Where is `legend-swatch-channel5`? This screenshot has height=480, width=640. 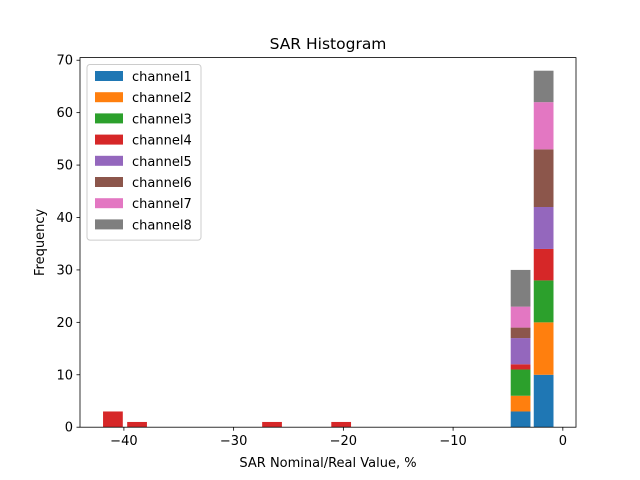 legend-swatch-channel5 is located at coordinates (109, 160).